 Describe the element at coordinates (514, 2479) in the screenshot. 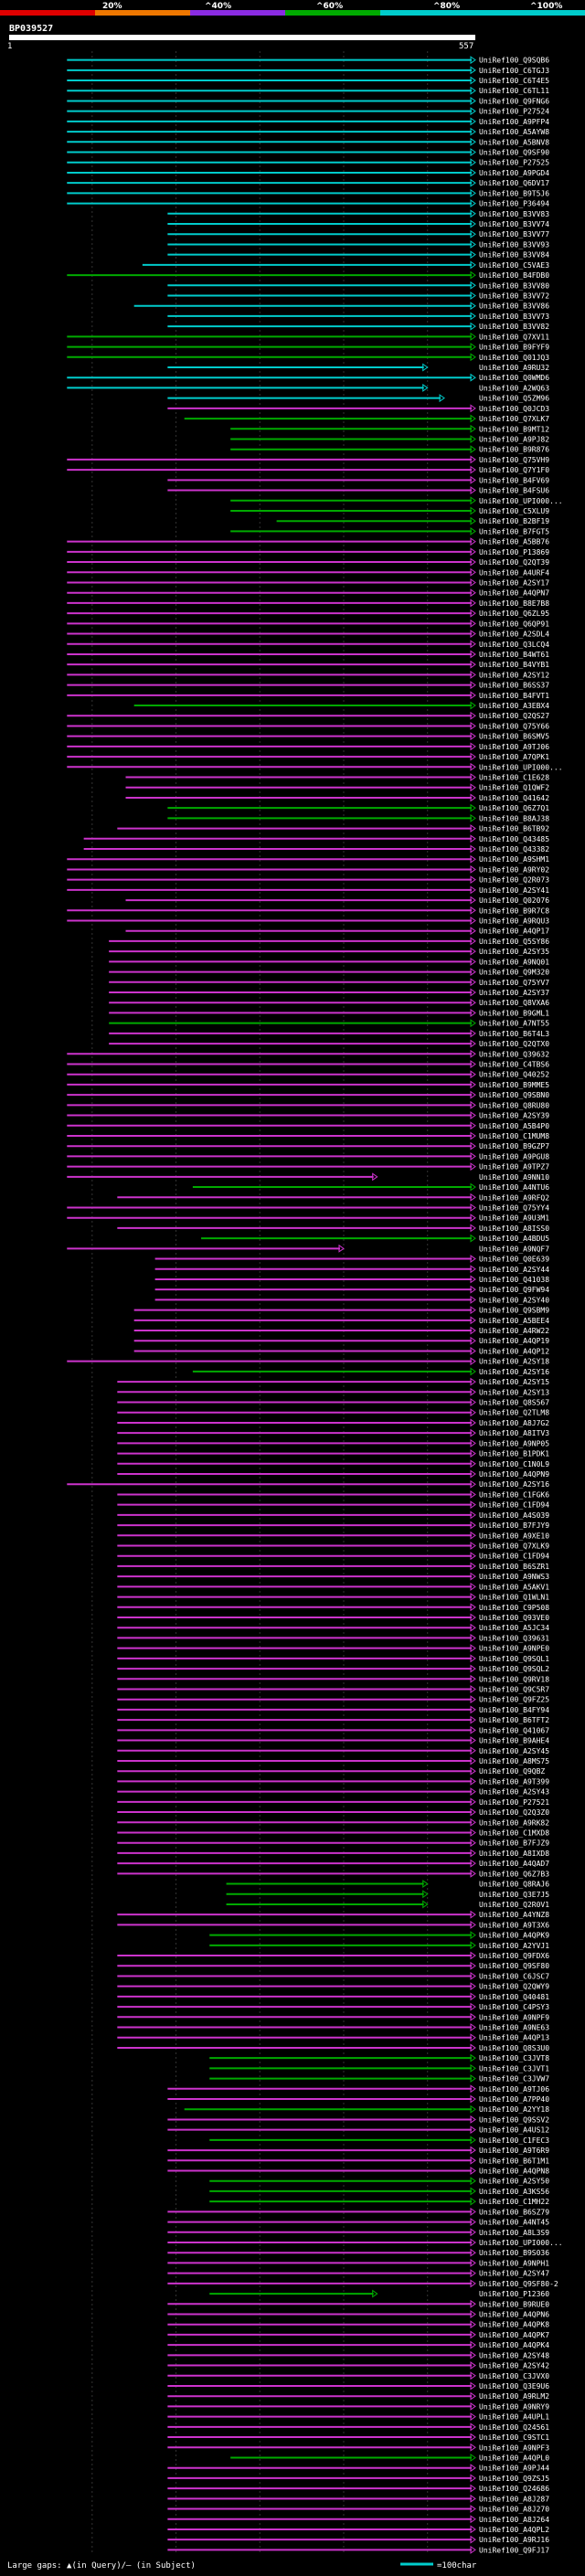

I see `hit-label: UniRef100_Q9ZSJ5` at that location.